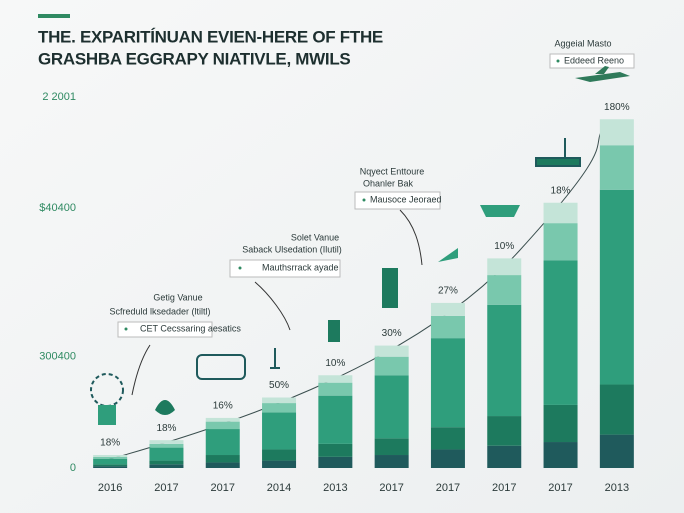 The width and height of the screenshot is (684, 513). Describe the element at coordinates (602, 74) in the screenshot. I see `plane-icon` at that location.